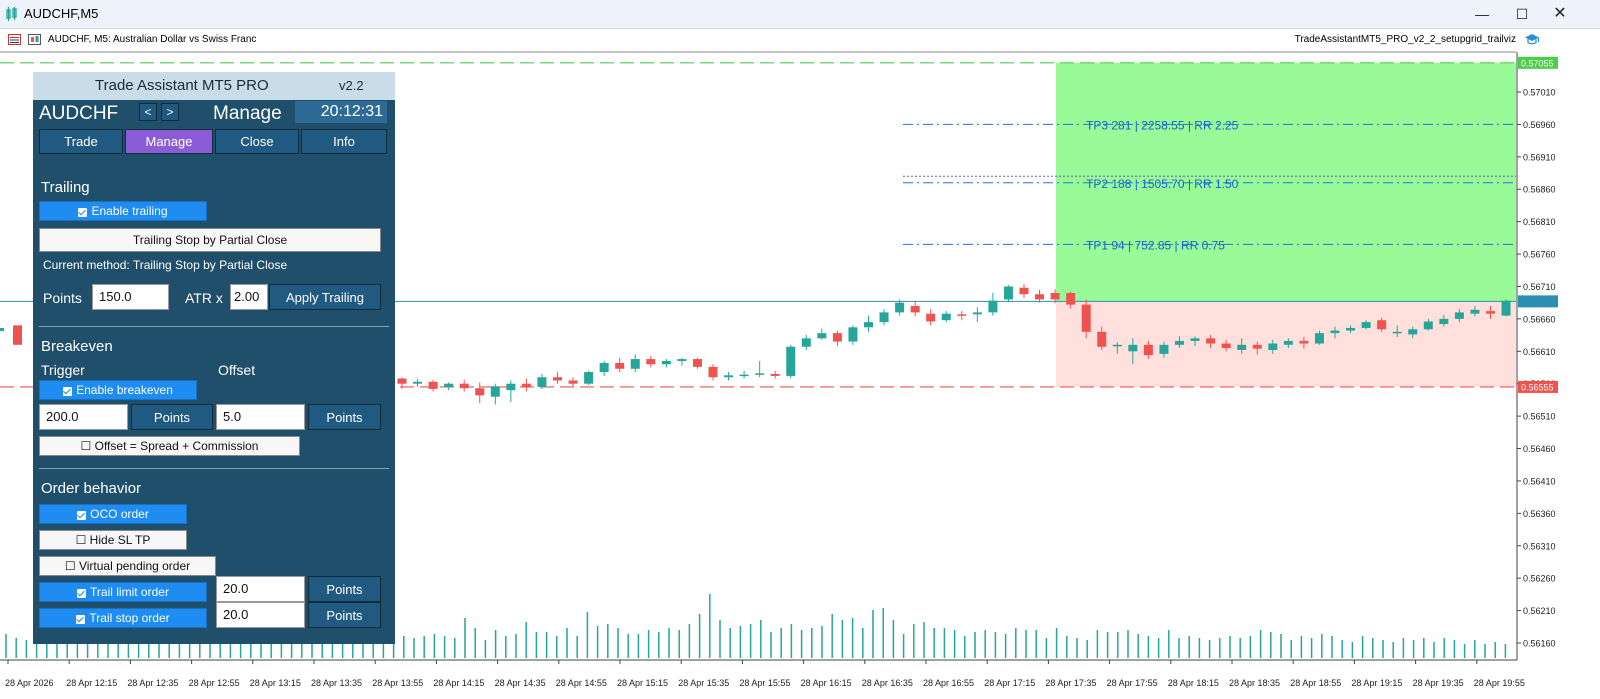  What do you see at coordinates (325, 297) in the screenshot?
I see `apply-trailing-button: Apply Trailing` at bounding box center [325, 297].